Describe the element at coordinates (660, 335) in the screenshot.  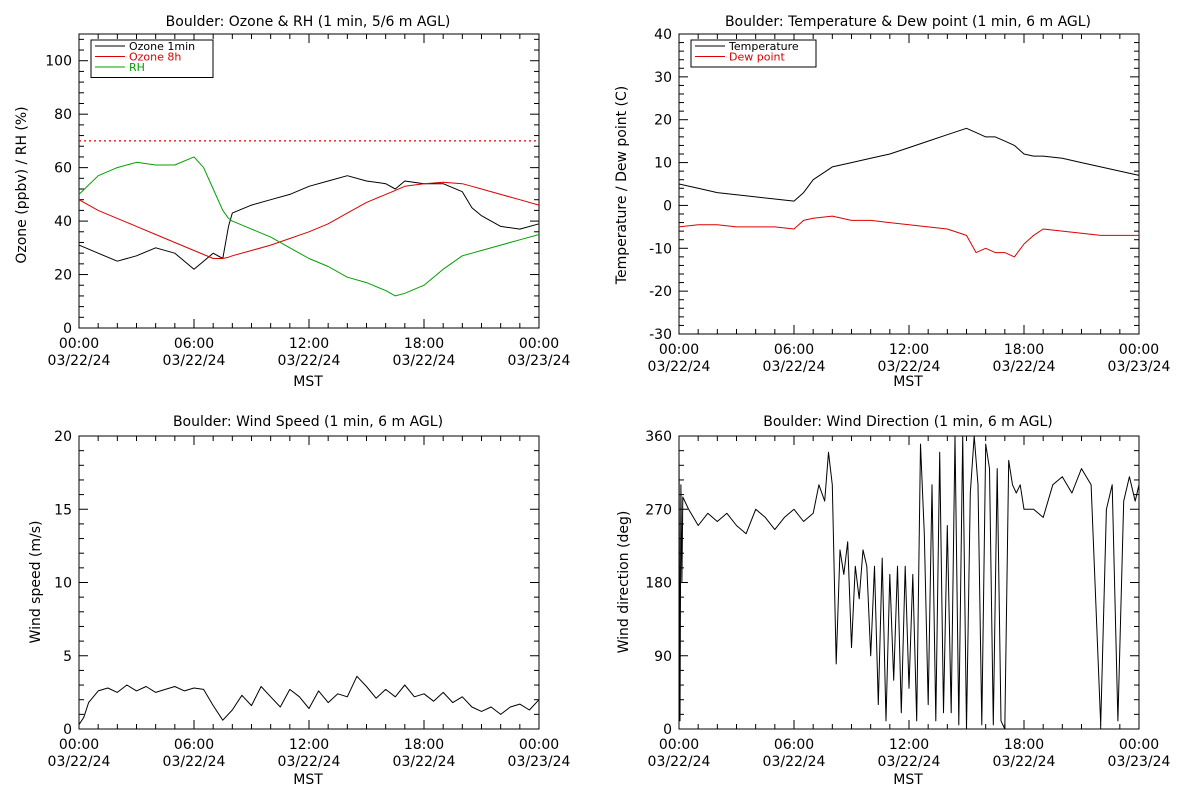
I see `temp-dew-ytick-label: -30` at that location.